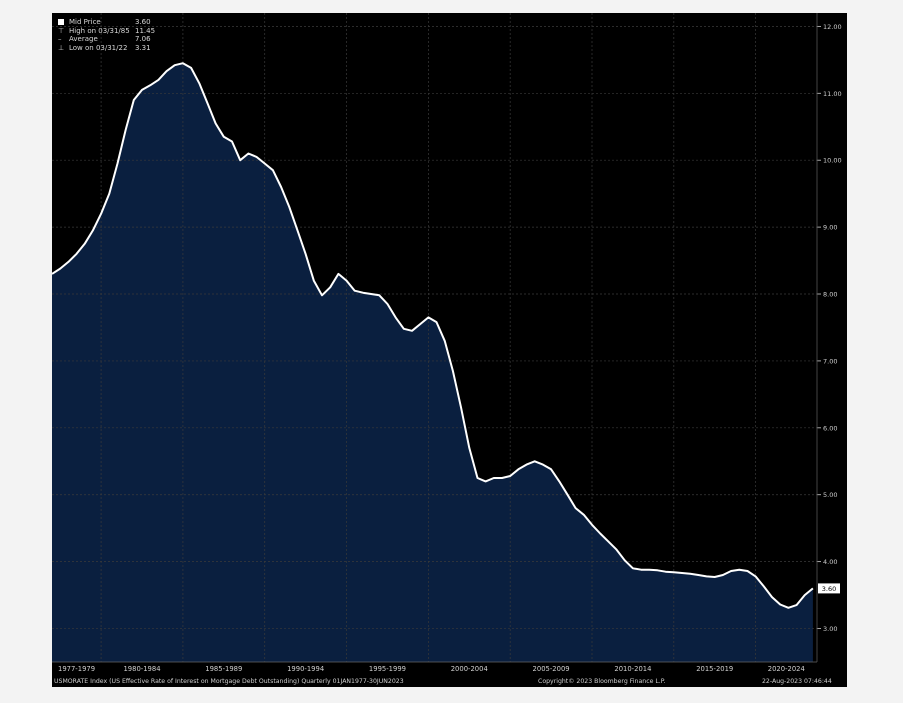  I want to click on y-tick-label: 9.00, so click(830, 228).